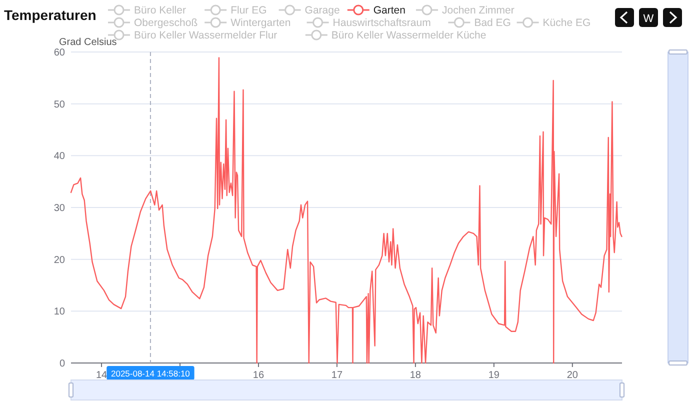  What do you see at coordinates (60, 208) in the screenshot?
I see `y-tick-label: 30` at bounding box center [60, 208].